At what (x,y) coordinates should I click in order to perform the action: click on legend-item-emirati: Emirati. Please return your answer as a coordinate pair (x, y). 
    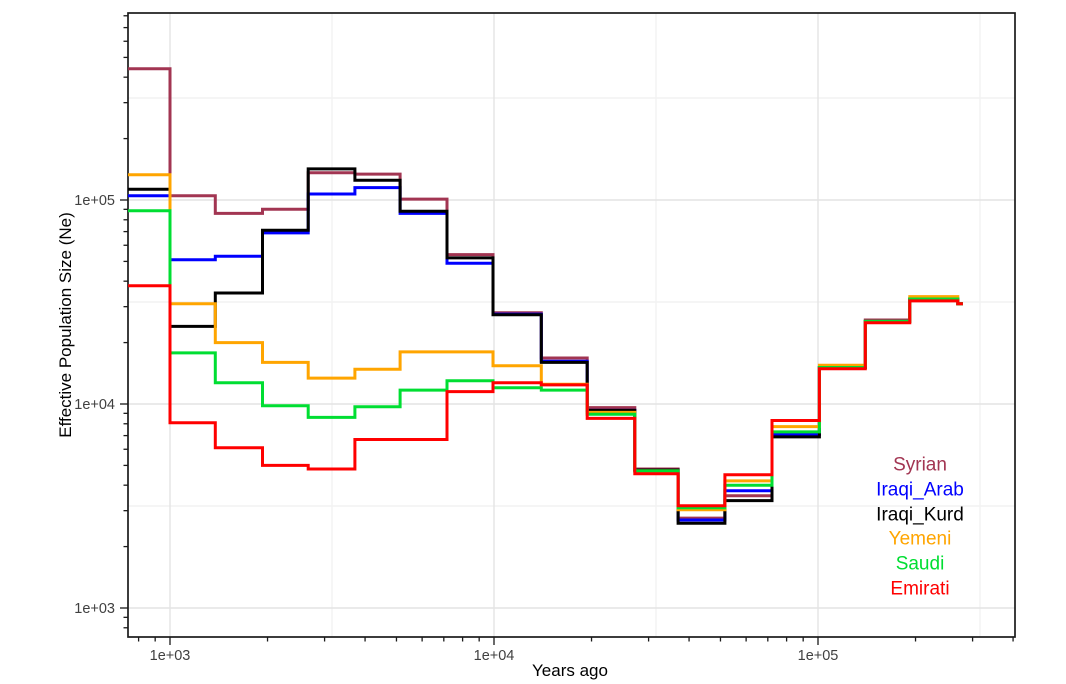
    Looking at the image, I should click on (920, 589).